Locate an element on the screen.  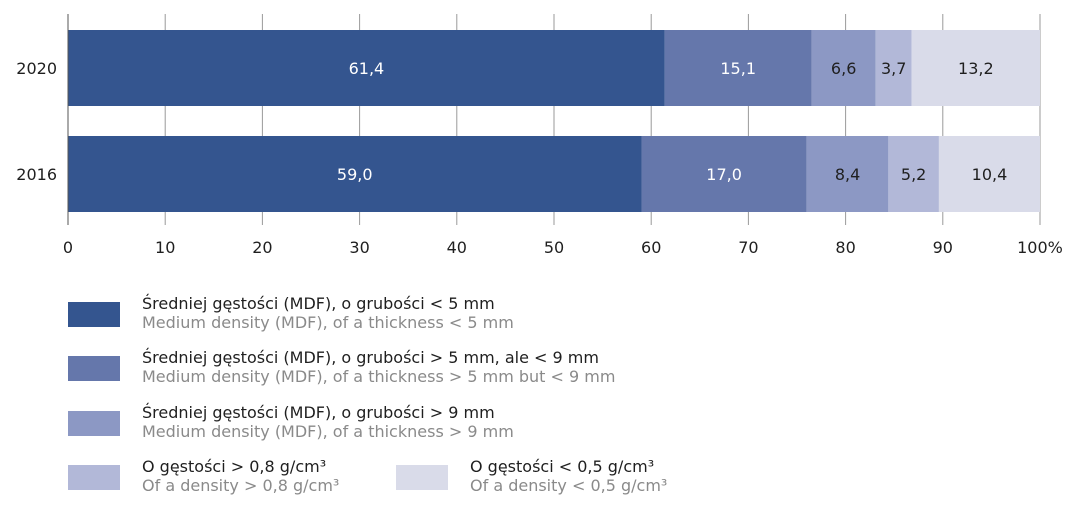
data-label: 61,4 is located at coordinates (367, 68).